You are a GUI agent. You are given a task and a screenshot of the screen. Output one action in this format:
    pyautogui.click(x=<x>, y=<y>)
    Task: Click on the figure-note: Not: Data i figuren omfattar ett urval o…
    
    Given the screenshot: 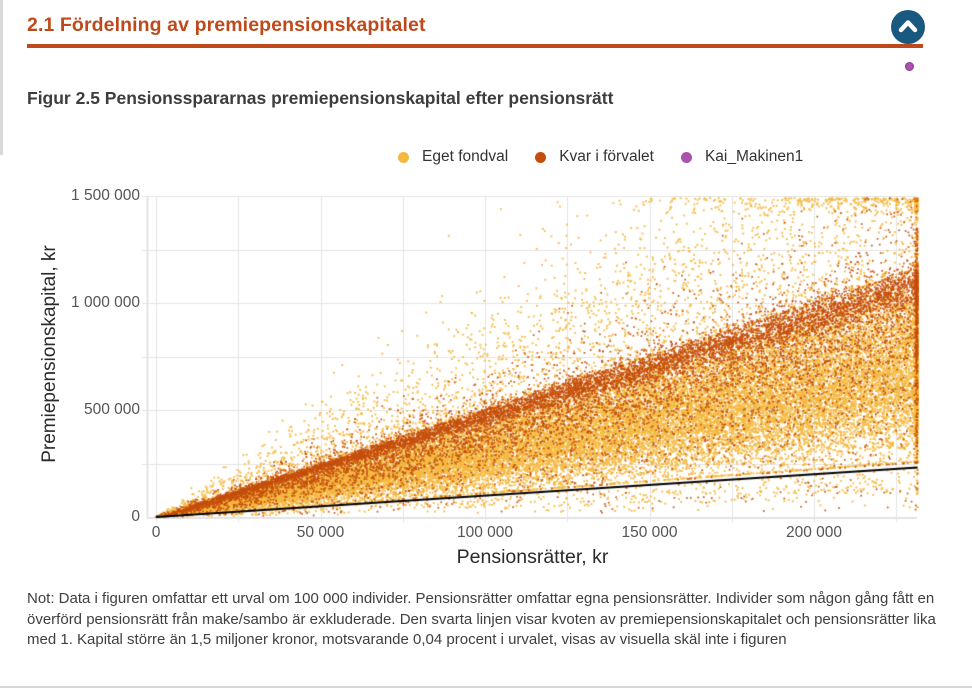 What is the action you would take?
    pyautogui.click(x=481, y=619)
    